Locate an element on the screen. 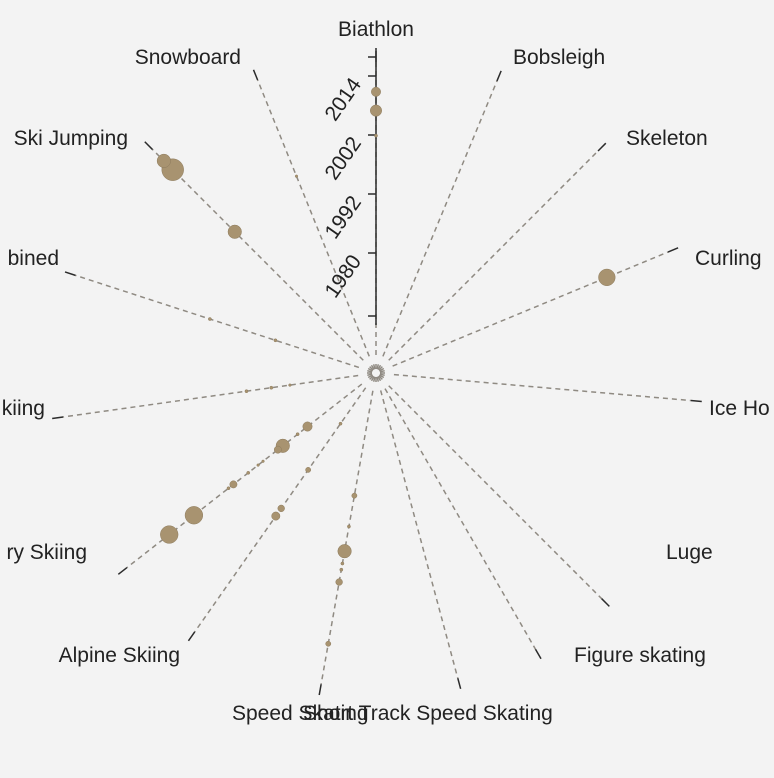 Image resolution: width=774 pixels, height=778 pixels. axis-tick-label: 1992 is located at coordinates (343, 217).